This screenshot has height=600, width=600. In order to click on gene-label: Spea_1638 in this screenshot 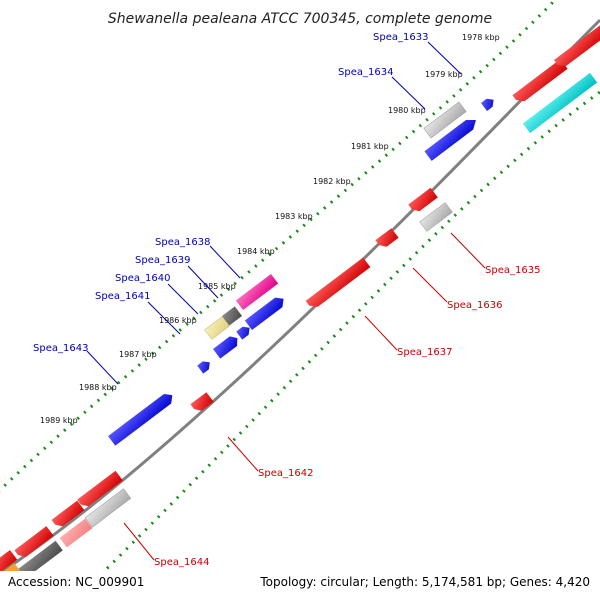, I will do `click(182, 242)`.